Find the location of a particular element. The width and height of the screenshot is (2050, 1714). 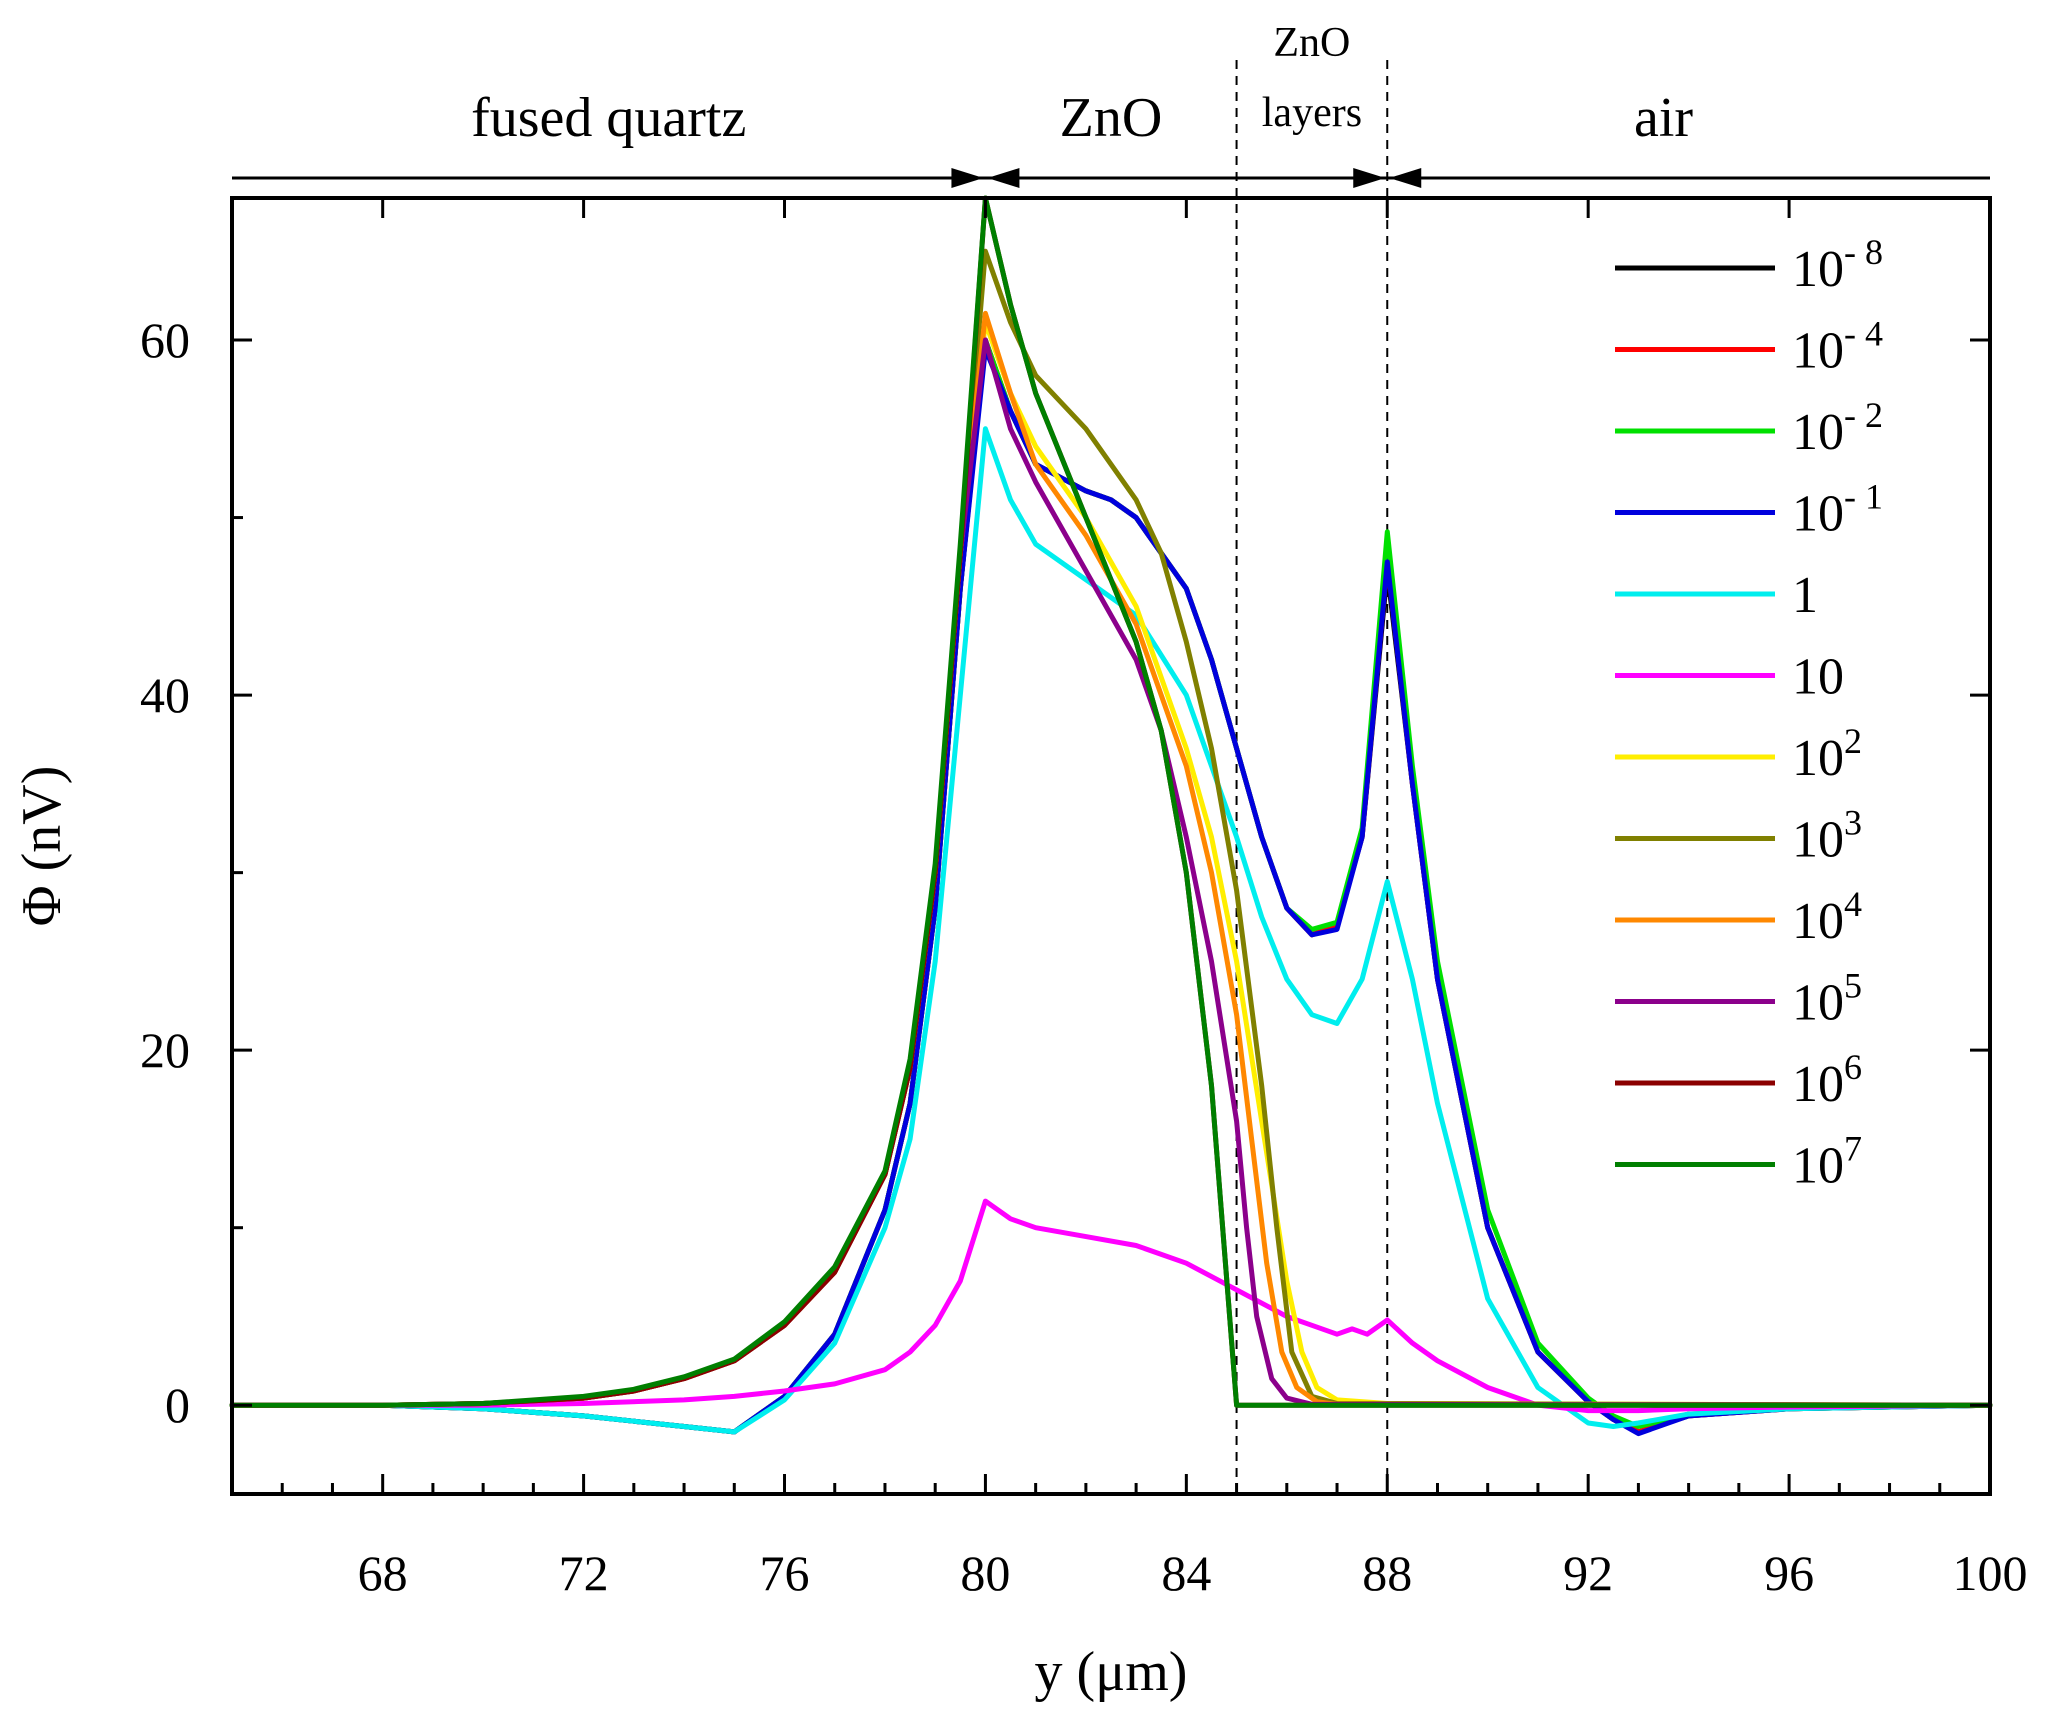

legend-label-6: 102 is located at coordinates (1827, 754).